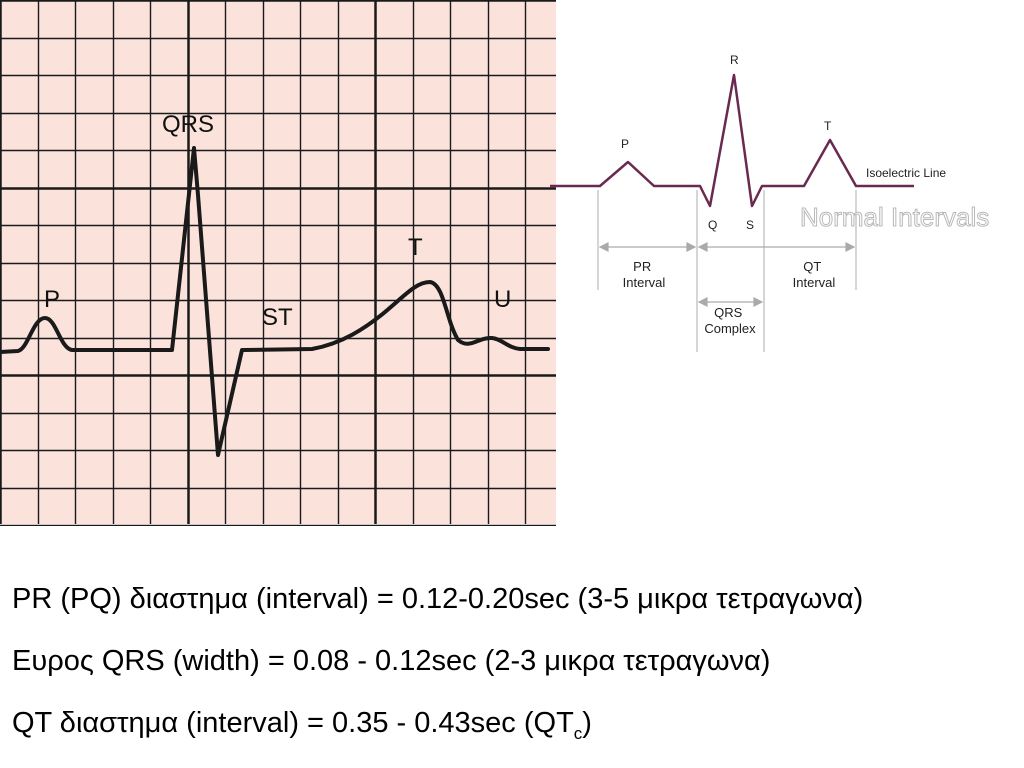 The width and height of the screenshot is (1024, 768). What do you see at coordinates (415, 247) in the screenshot?
I see `strip-label-t: T` at bounding box center [415, 247].